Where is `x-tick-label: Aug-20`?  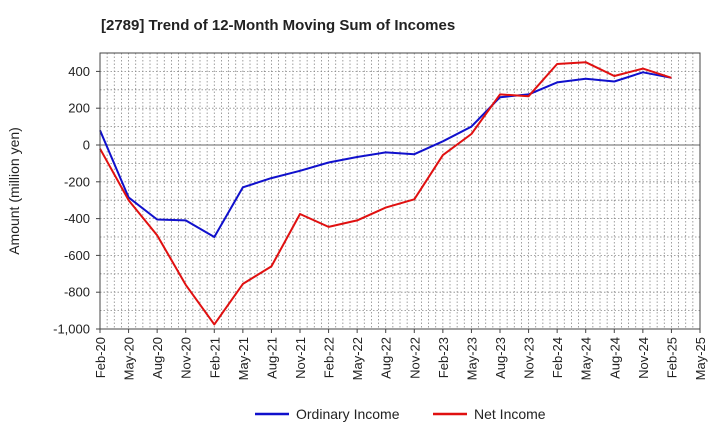
x-tick-label: Aug-20 is located at coordinates (157, 358).